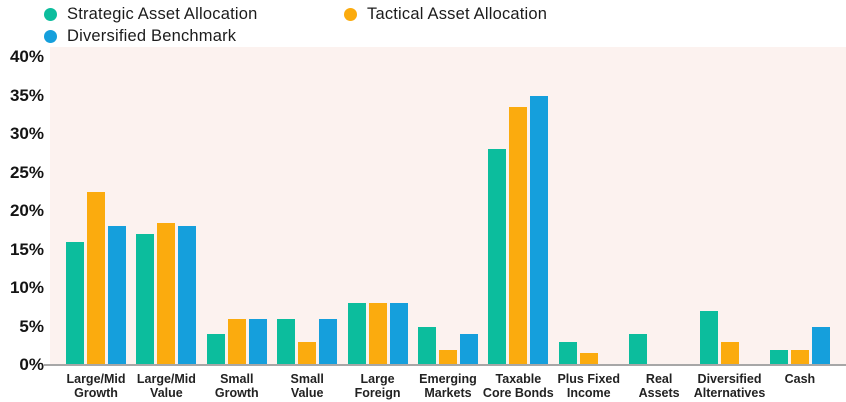 The image size is (846, 402). I want to click on bar-group-plus-fixed-income: Plus Fixed Income, so click(588, 223).